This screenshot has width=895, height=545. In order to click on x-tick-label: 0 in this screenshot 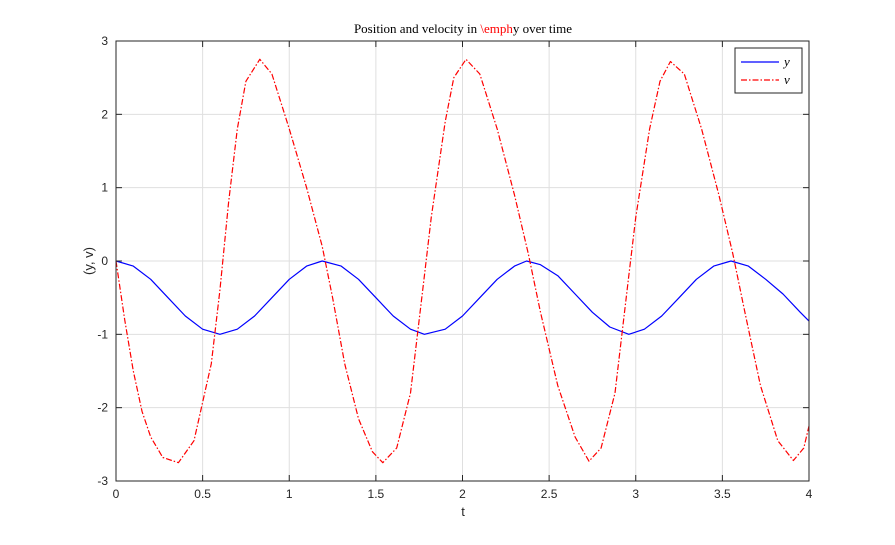, I will do `click(116, 494)`.